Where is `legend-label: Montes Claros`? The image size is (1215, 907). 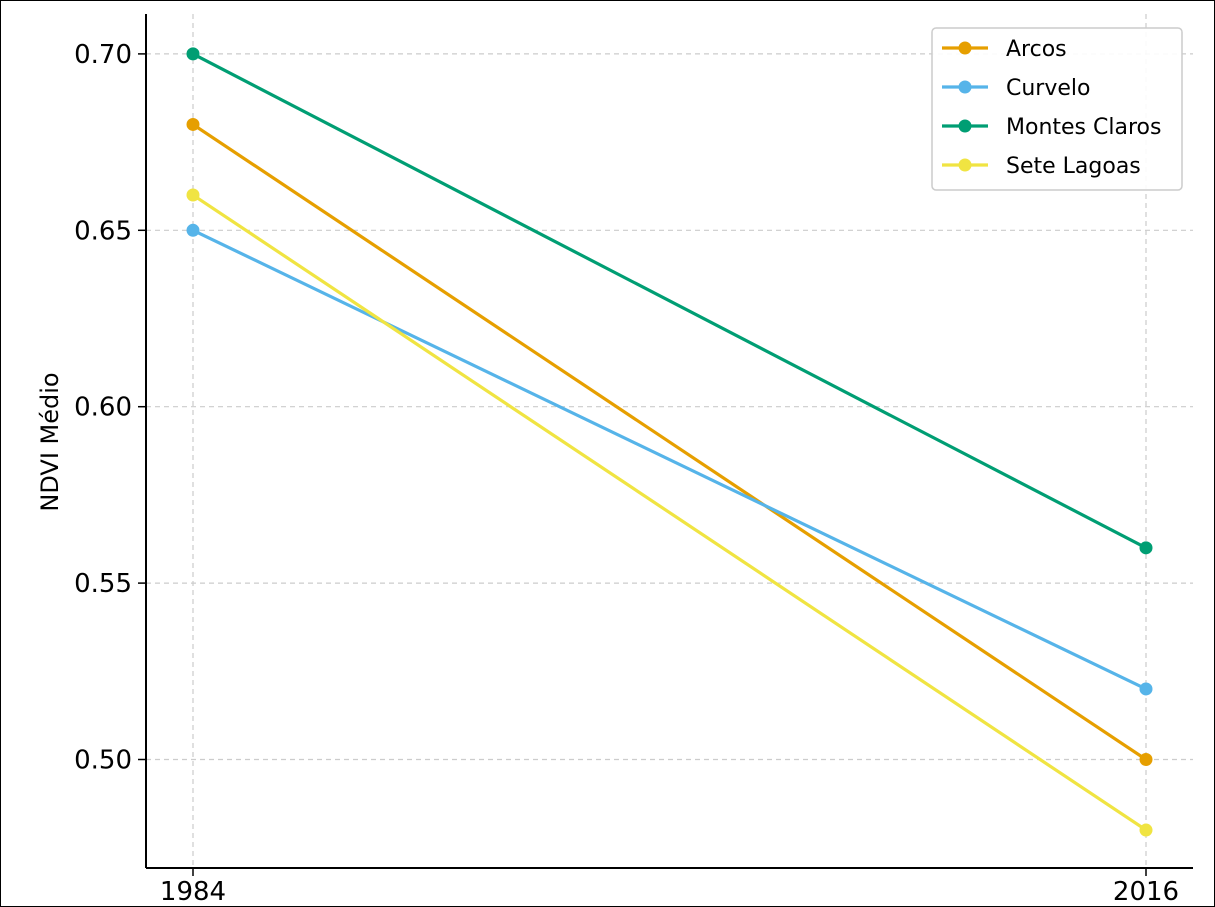
legend-label: Montes Claros is located at coordinates (1083, 127).